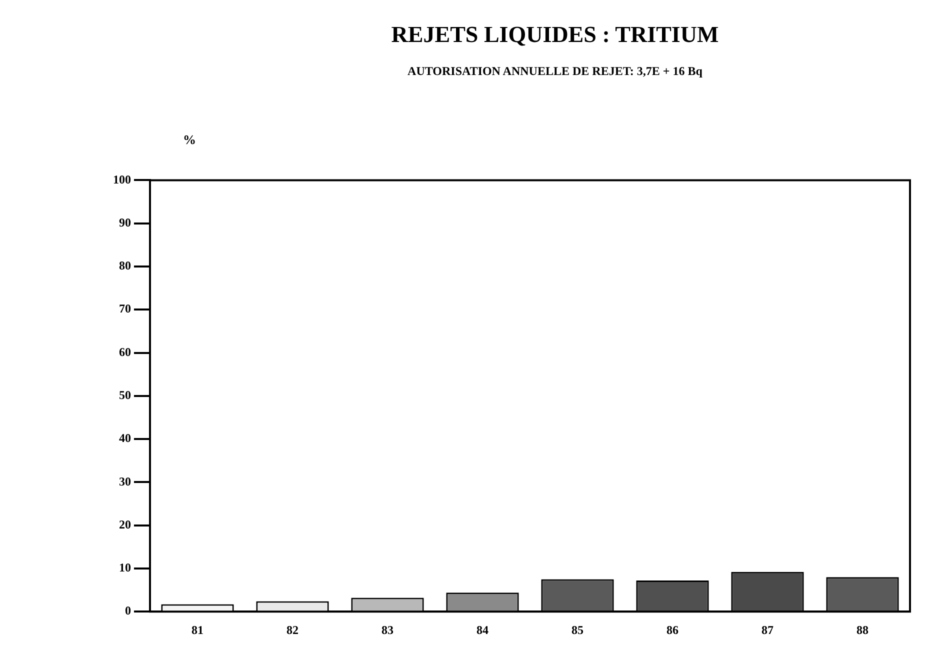 The height and width of the screenshot is (650, 931). I want to click on x-tick-label: 83, so click(388, 629).